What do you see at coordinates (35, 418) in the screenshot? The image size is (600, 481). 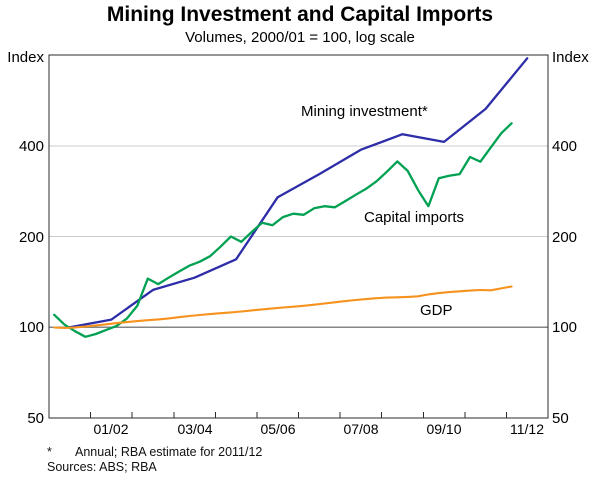 I see `y-tick-left-50: 50` at bounding box center [35, 418].